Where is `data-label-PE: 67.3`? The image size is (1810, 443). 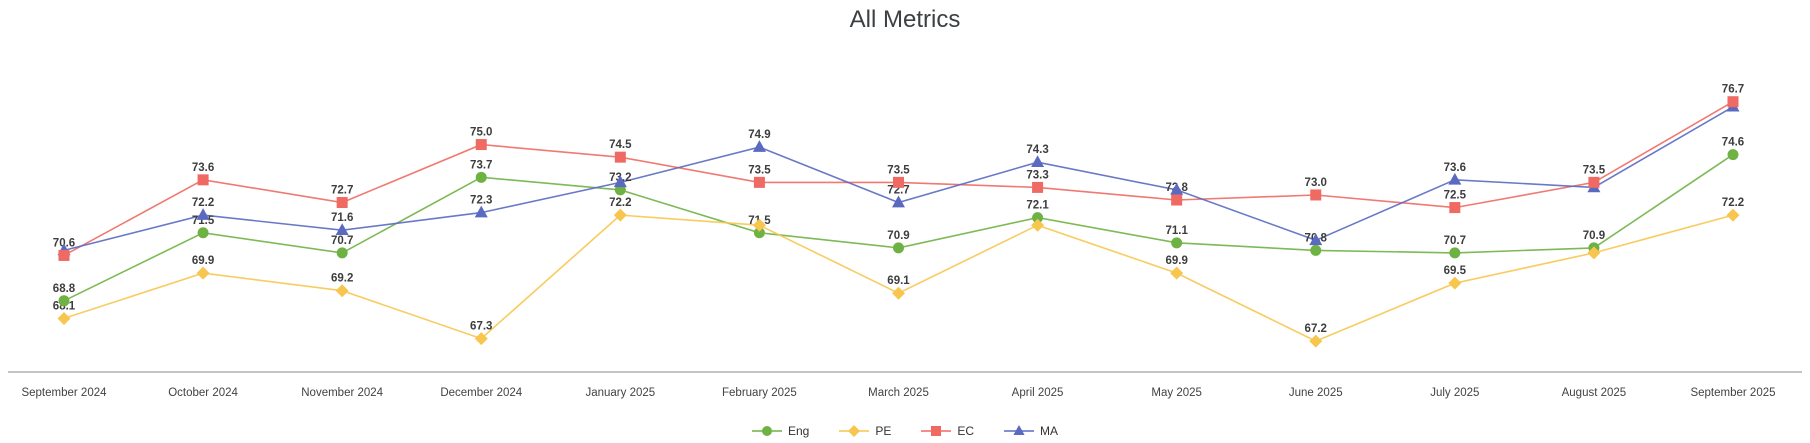 data-label-PE: 67.3 is located at coordinates (481, 327).